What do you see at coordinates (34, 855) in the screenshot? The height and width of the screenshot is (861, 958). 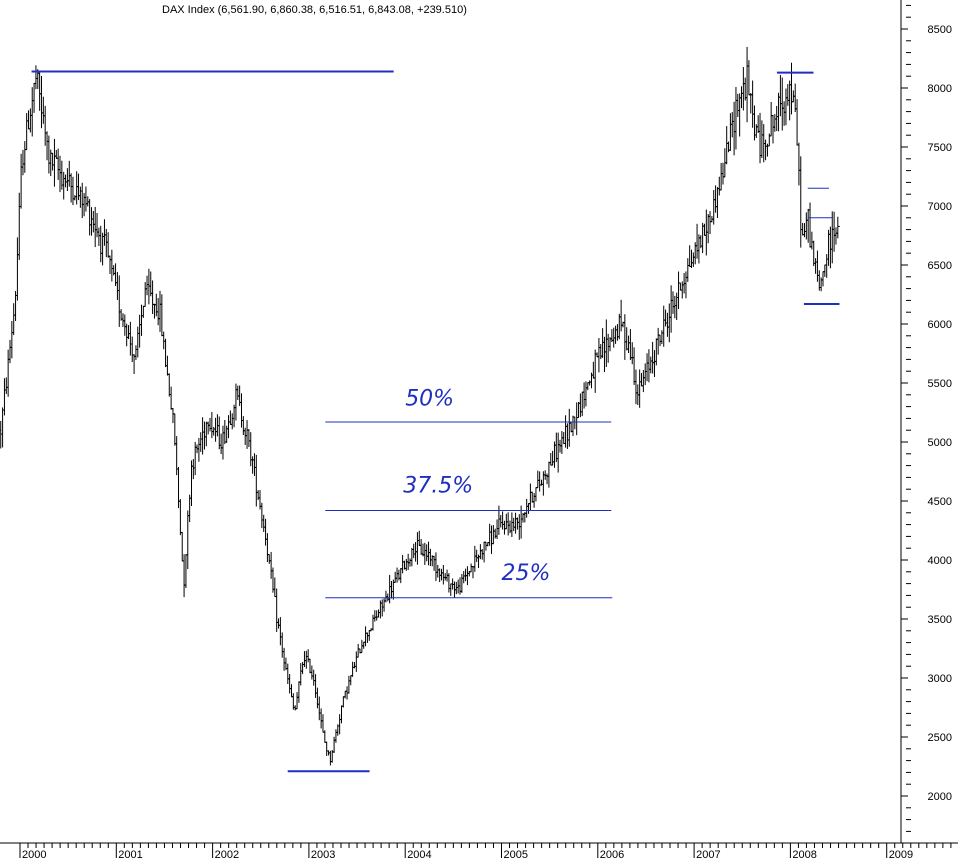 I see `x-tick-label: 2000` at bounding box center [34, 855].